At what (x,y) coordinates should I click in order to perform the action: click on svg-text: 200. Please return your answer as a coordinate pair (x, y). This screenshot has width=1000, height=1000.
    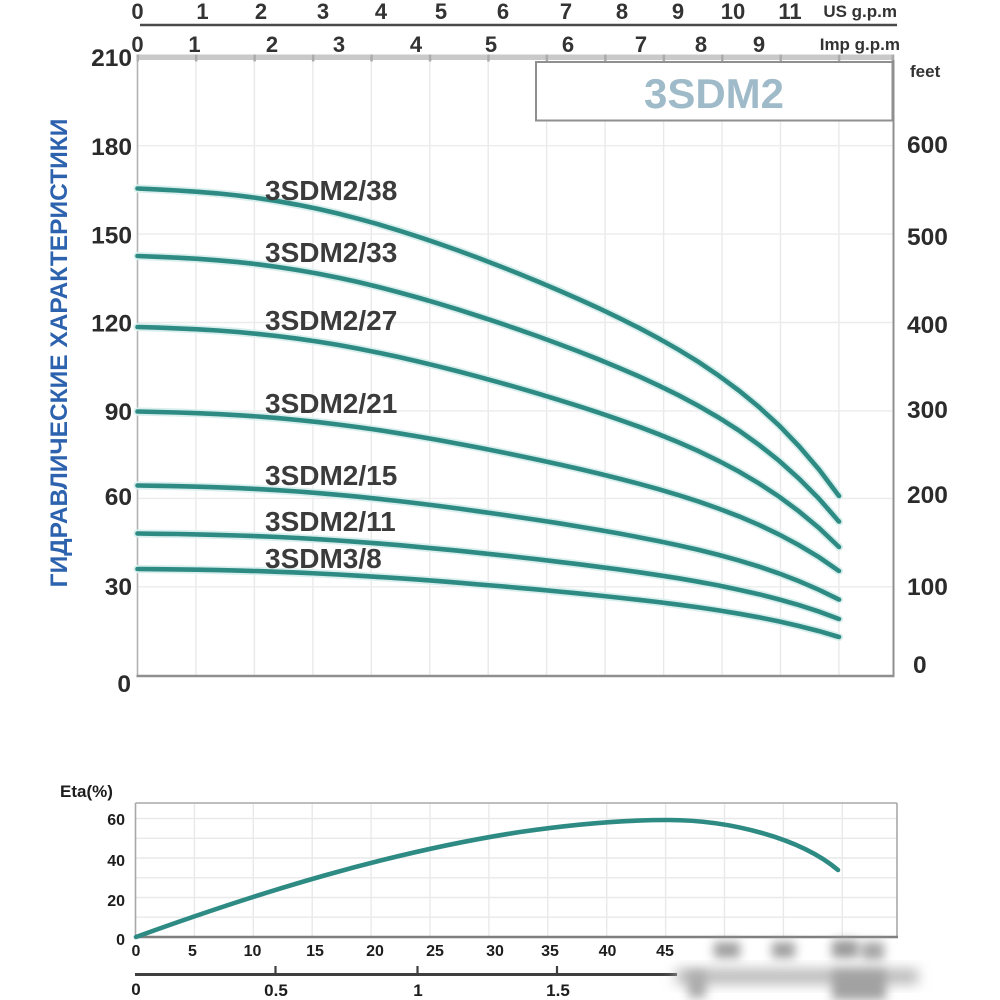
    Looking at the image, I should click on (927, 495).